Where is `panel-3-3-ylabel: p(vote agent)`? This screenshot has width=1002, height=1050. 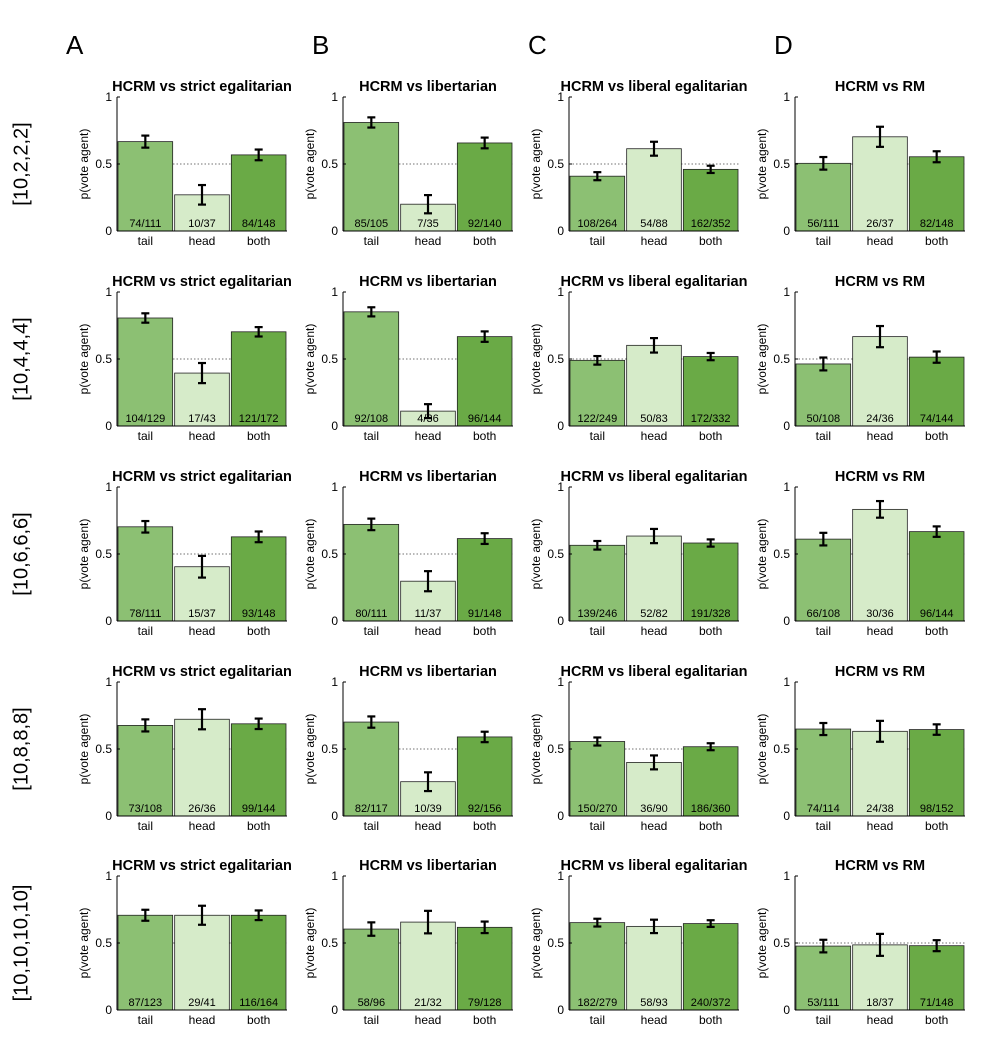 panel-3-3-ylabel: p(vote agent) is located at coordinates (536, 554).